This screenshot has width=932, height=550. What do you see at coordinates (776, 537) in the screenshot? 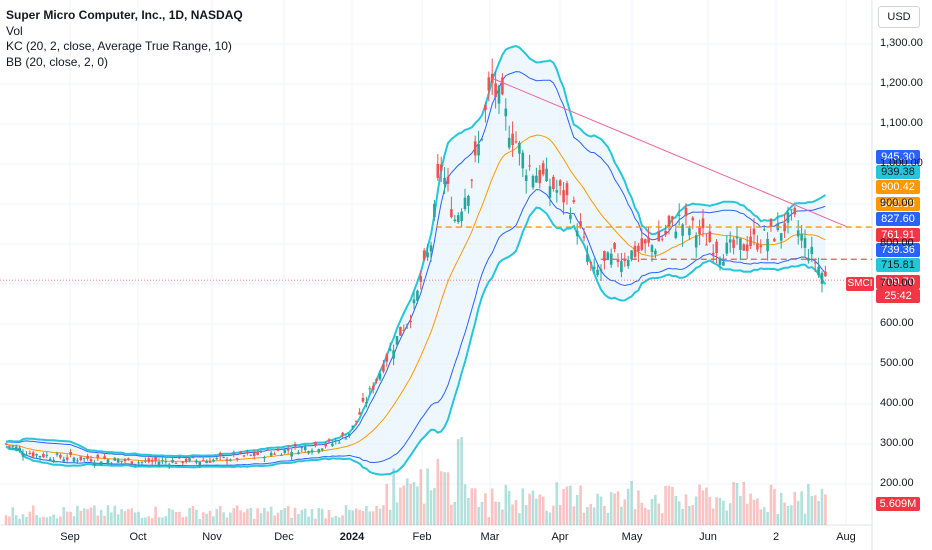
I see `x-tick-label: 2` at bounding box center [776, 537].